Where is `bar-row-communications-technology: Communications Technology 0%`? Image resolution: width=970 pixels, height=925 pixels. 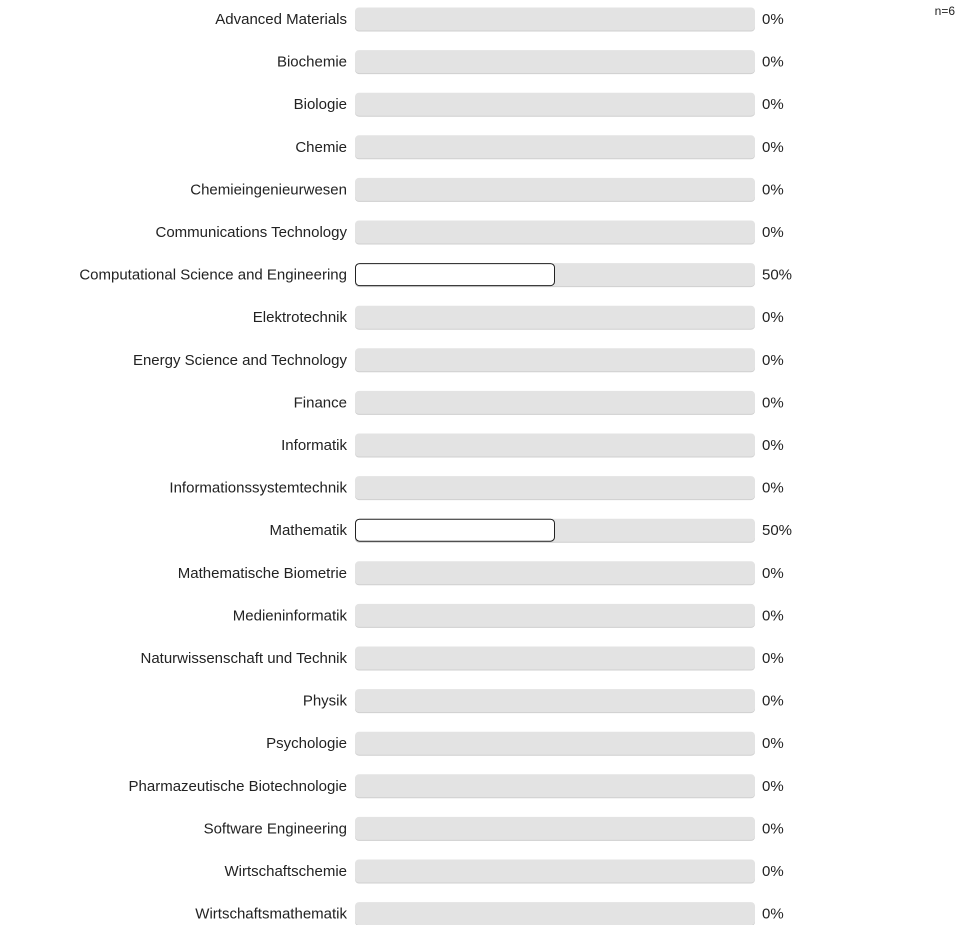
bar-row-communications-technology: Communications Technology 0% is located at coordinates (470, 232).